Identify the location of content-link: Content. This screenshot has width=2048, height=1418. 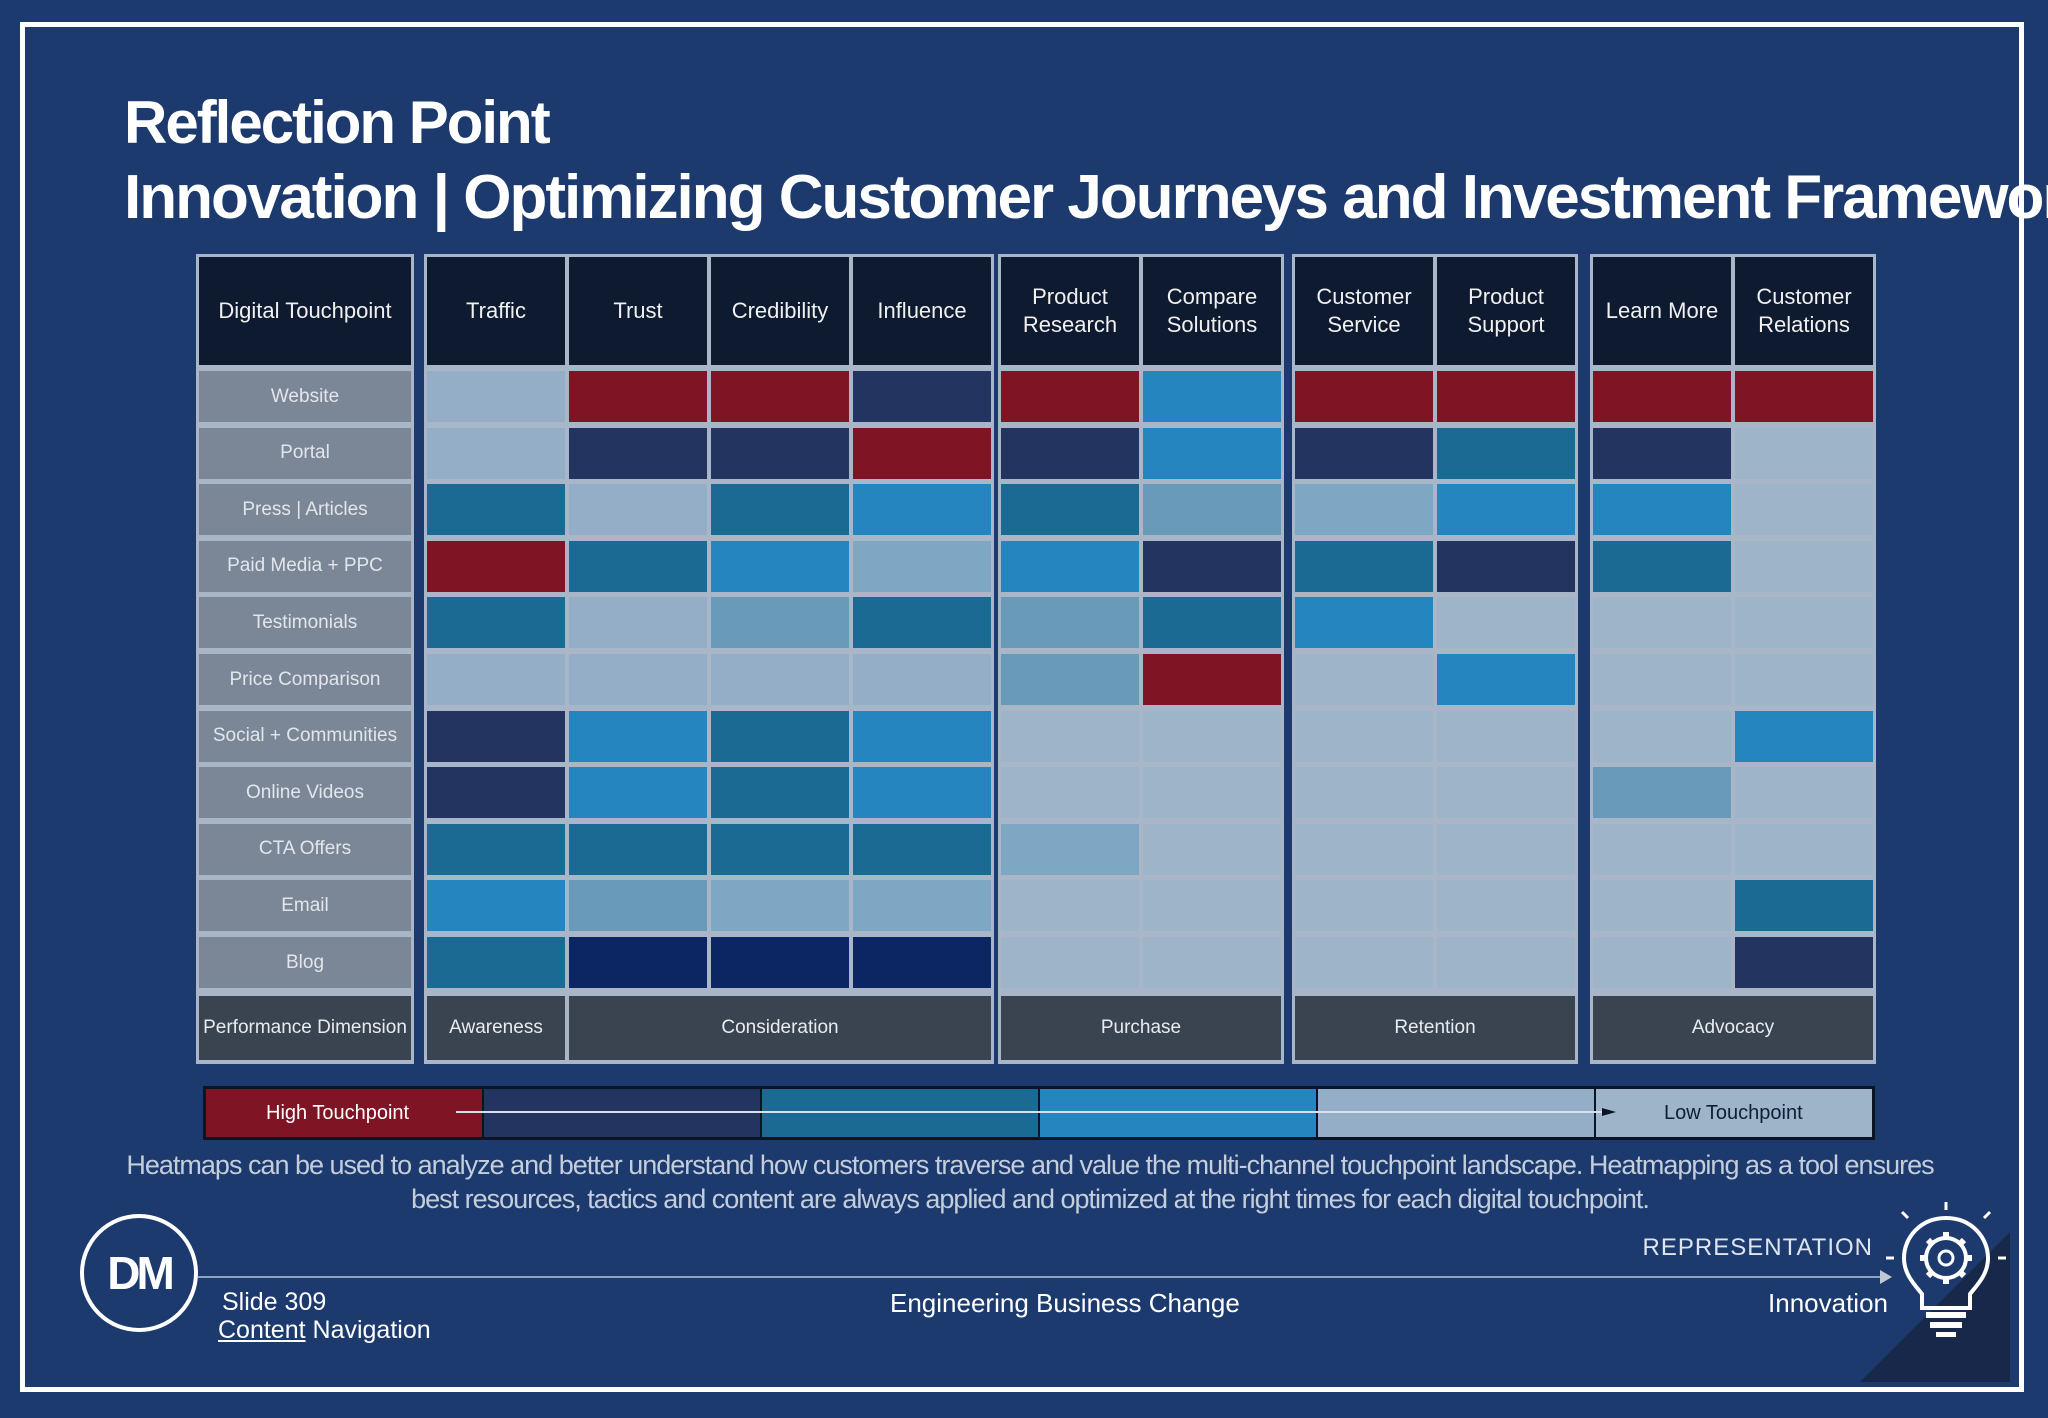
(262, 1330).